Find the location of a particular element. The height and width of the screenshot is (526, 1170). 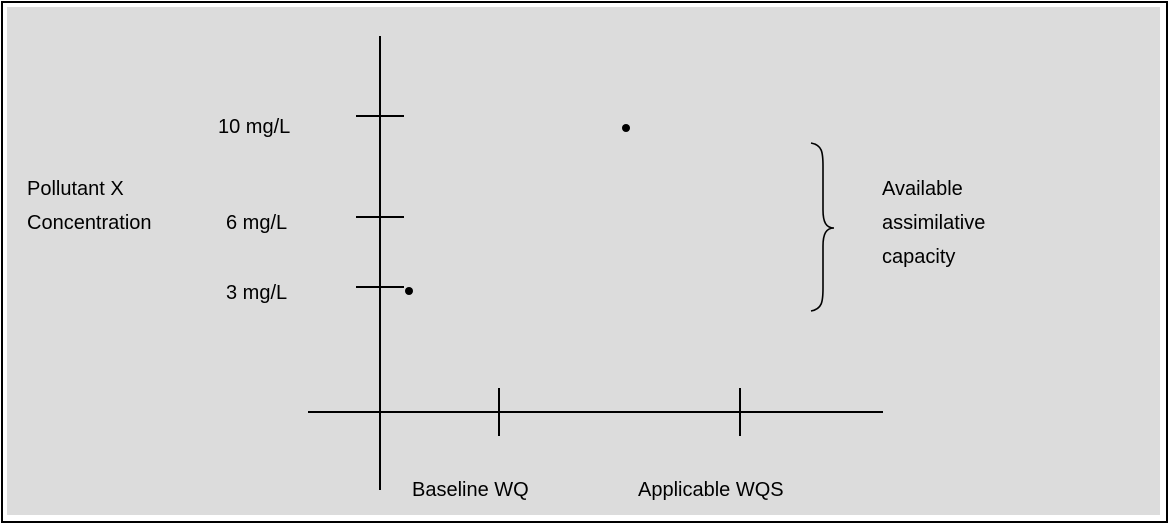

capacity-annotation-line-3: capacity is located at coordinates (919, 257).